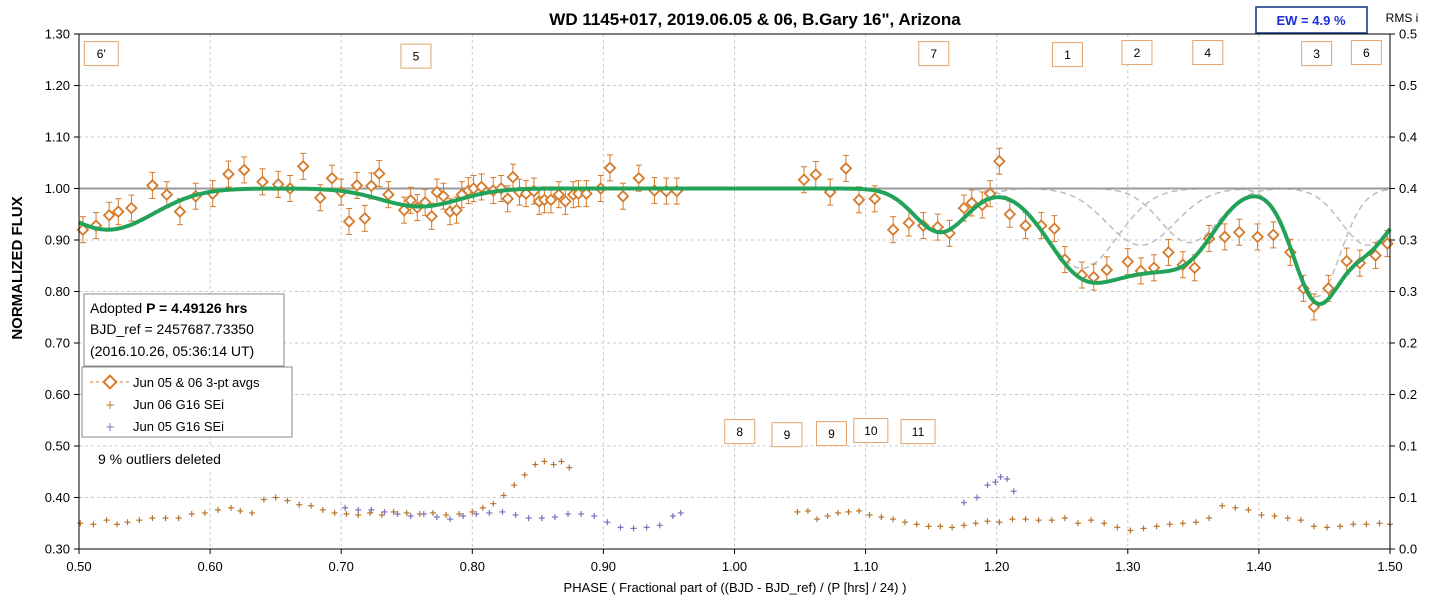  I want to click on ew-label: EW = 4.9 %, so click(1311, 20).